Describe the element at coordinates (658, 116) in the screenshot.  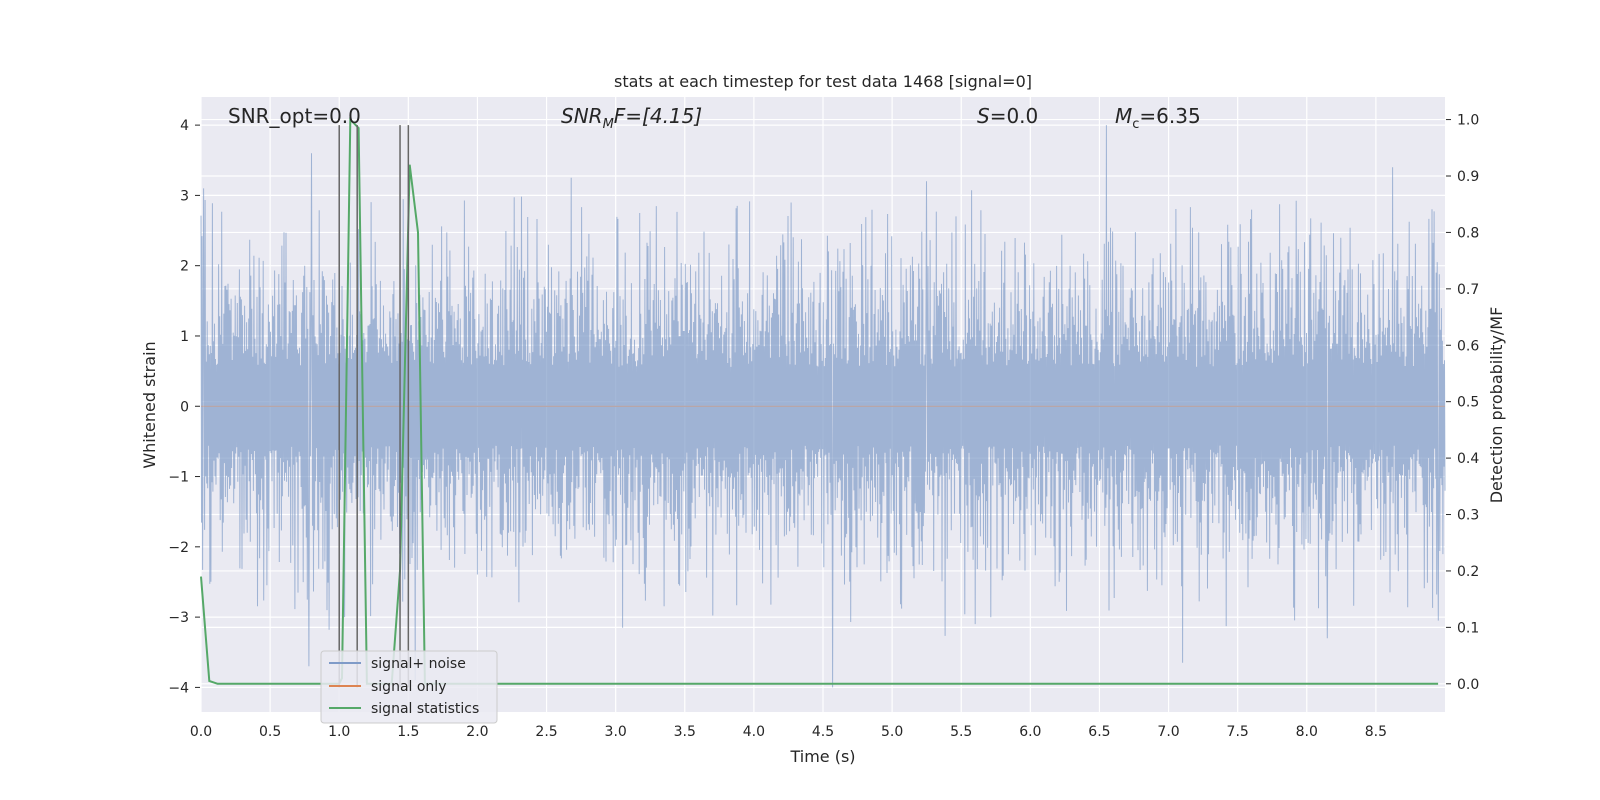
I see `annotation-snr-mf-rest: F=[4.15]` at that location.